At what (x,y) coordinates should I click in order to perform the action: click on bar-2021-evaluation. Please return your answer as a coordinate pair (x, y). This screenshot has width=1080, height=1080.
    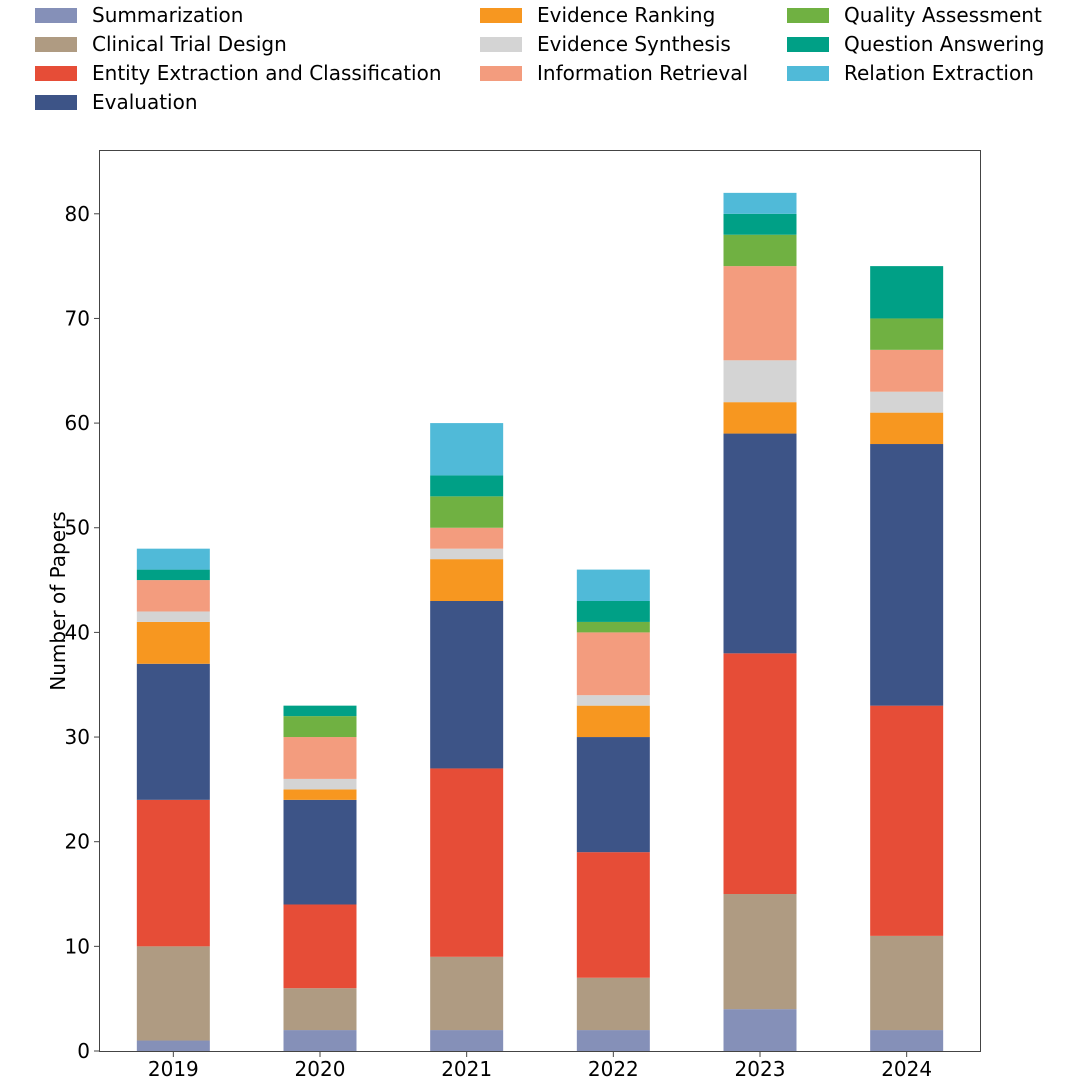
    Looking at the image, I should click on (467, 685).